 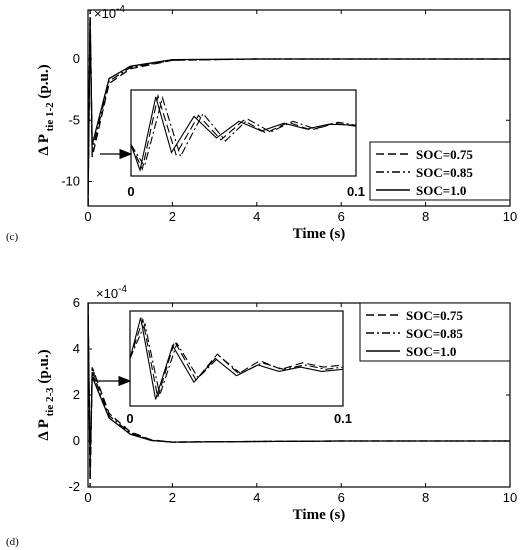 What do you see at coordinates (74, 486) in the screenshot?
I see `y-tick-label: -2` at bounding box center [74, 486].